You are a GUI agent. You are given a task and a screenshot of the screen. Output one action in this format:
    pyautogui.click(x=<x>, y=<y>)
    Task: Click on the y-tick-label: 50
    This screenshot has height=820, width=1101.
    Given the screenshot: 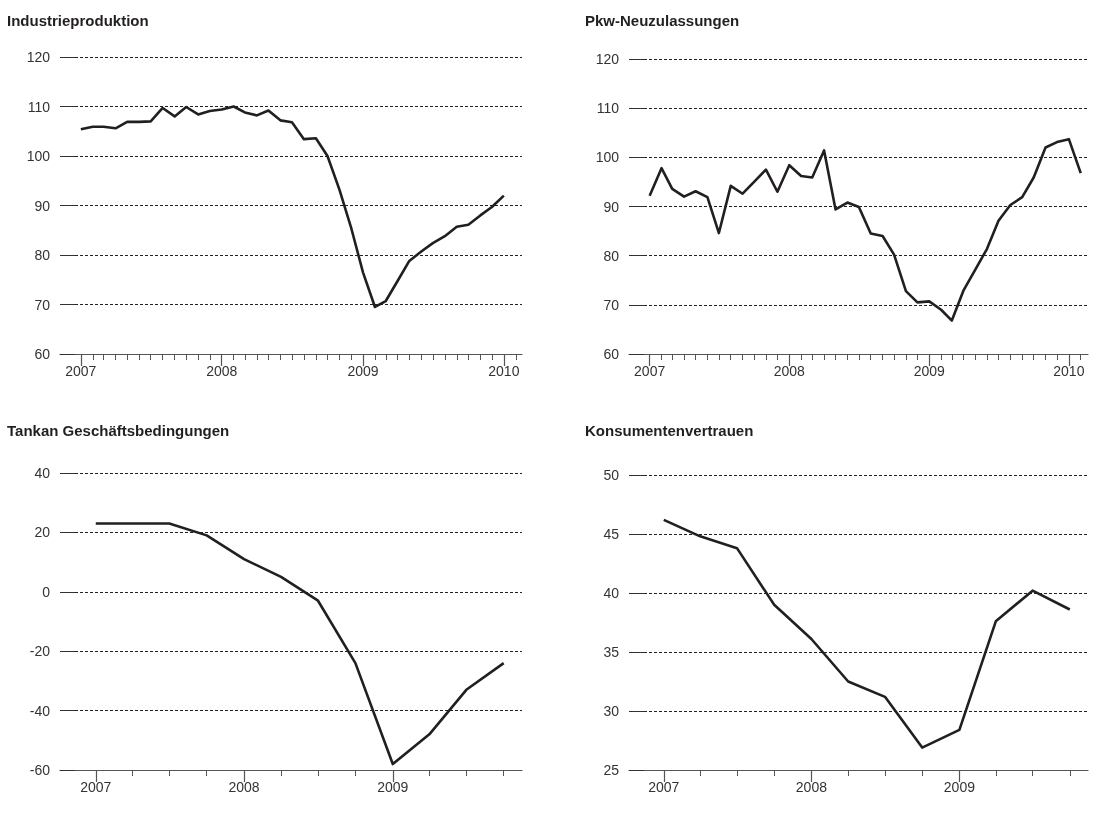 What is the action you would take?
    pyautogui.click(x=611, y=475)
    